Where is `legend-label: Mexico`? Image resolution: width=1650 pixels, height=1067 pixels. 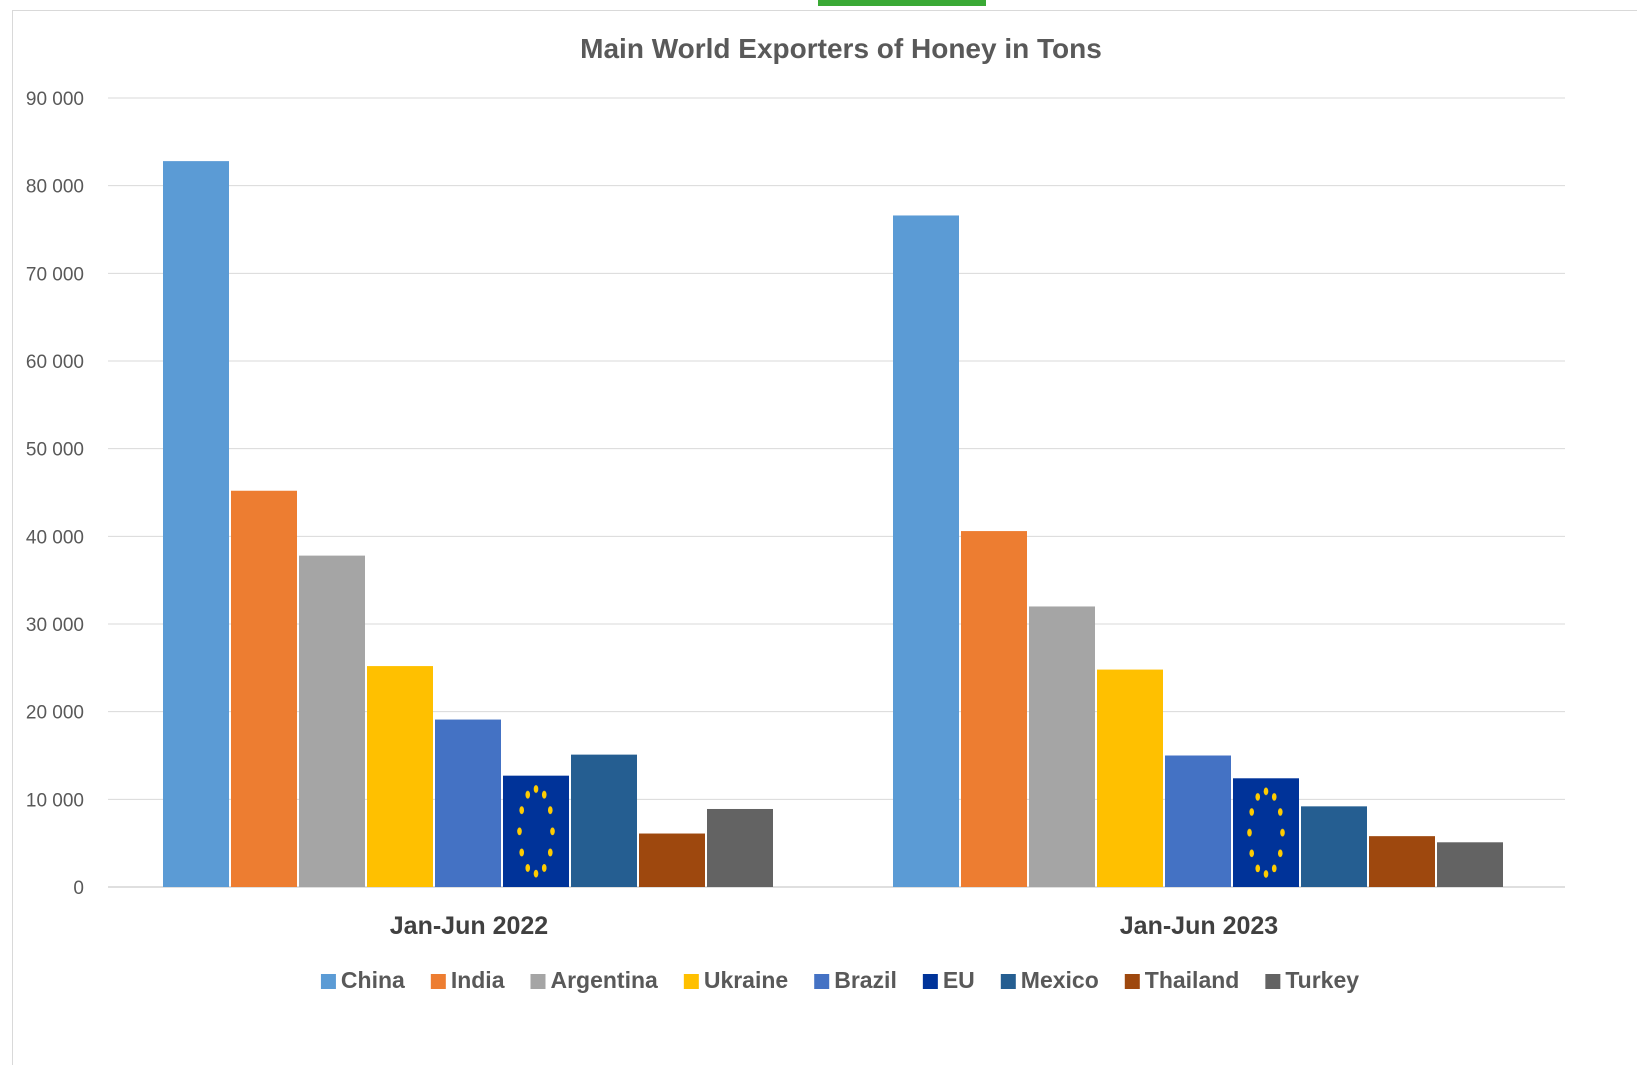 legend-label: Mexico is located at coordinates (1060, 980).